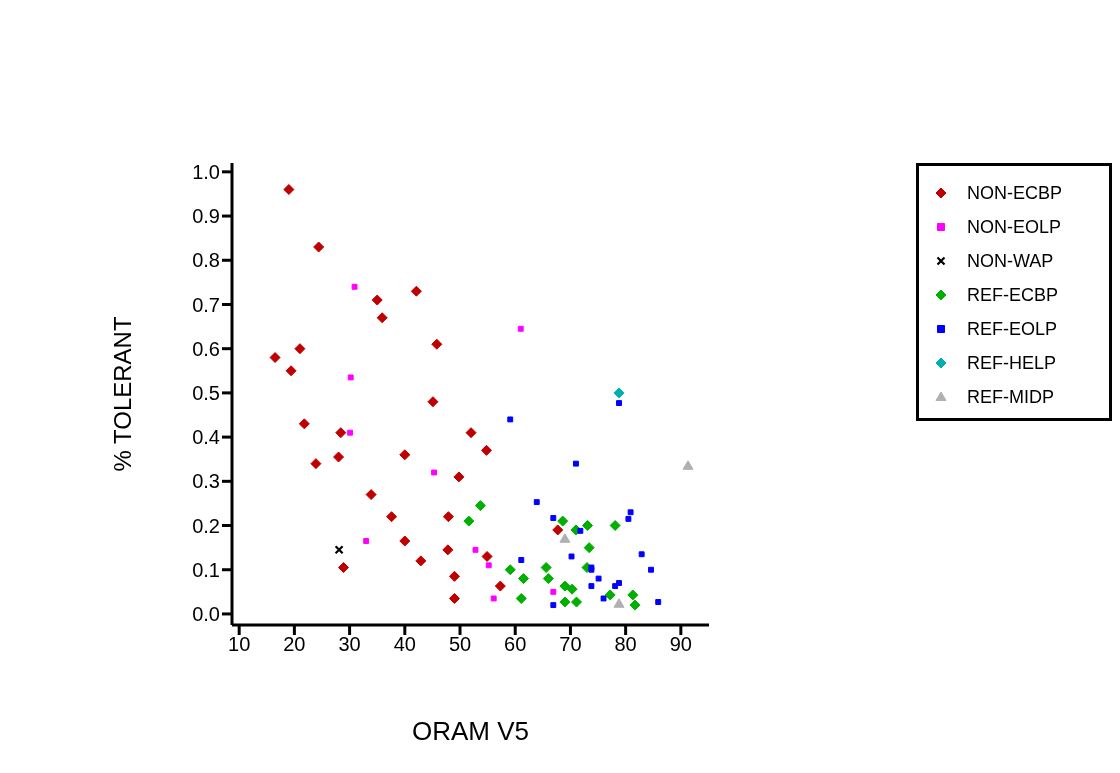  What do you see at coordinates (404, 644) in the screenshot?
I see `x-tick-label: 40` at bounding box center [404, 644].